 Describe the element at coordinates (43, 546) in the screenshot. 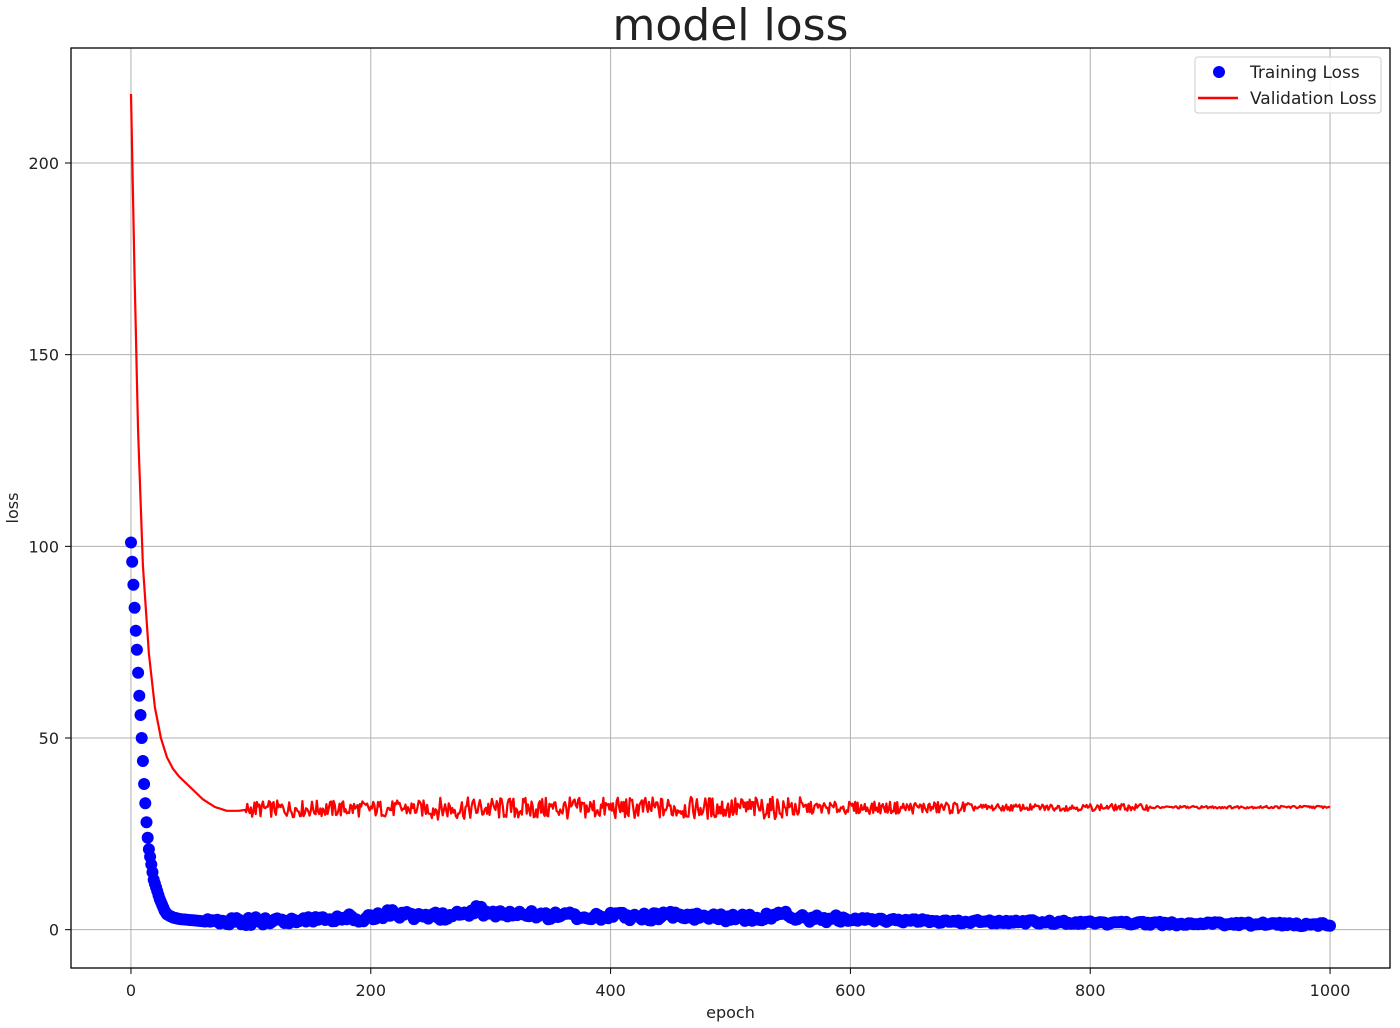

I see `y-tick-label: 100` at that location.